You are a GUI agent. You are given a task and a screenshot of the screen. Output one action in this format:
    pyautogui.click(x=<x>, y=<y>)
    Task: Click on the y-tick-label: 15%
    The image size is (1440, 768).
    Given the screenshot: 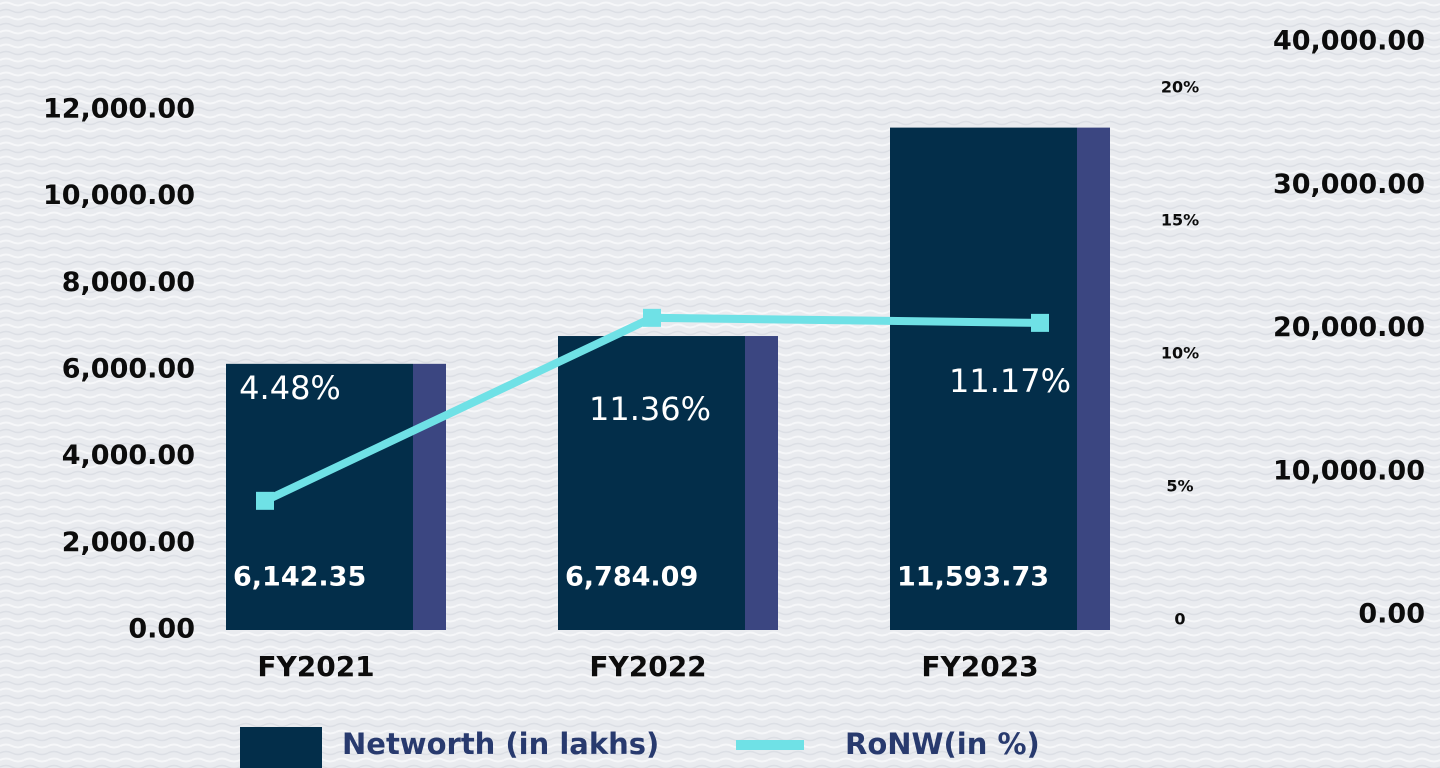 What is the action you would take?
    pyautogui.click(x=1180, y=220)
    